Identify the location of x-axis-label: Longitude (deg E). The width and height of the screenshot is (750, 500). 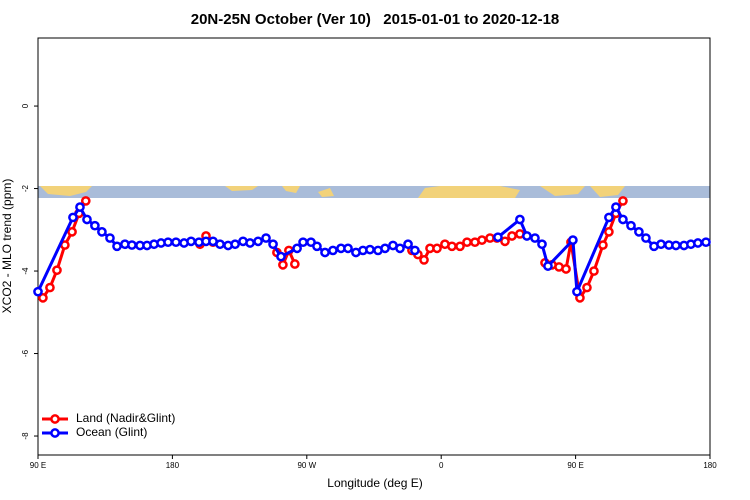
(374, 483).